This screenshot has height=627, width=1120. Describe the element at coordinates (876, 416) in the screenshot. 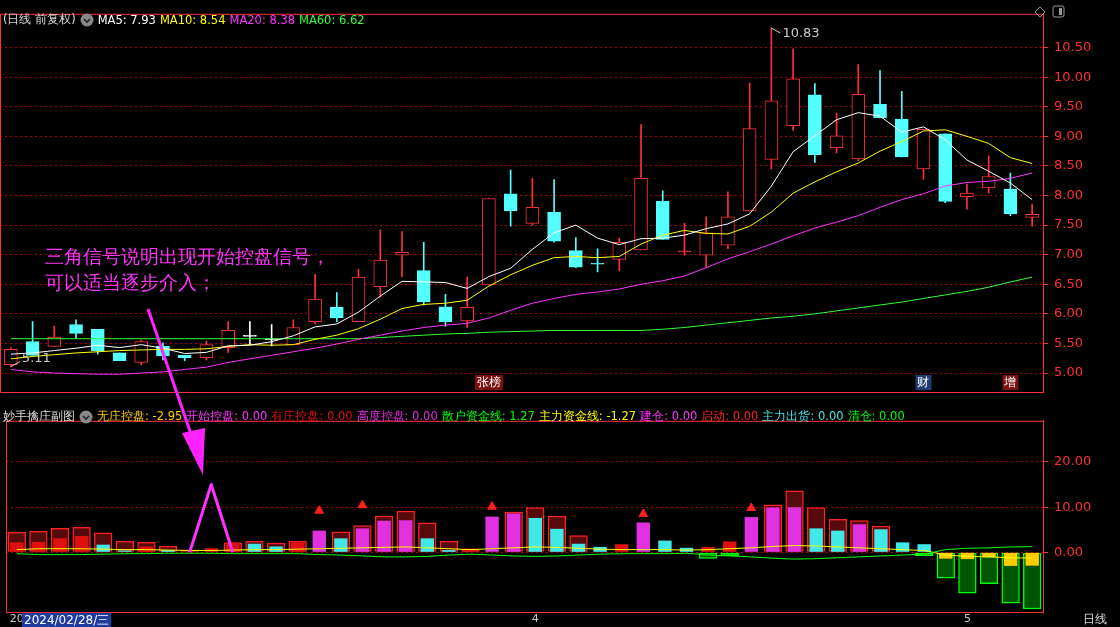

I see `text: 清仓: 0.00` at that location.